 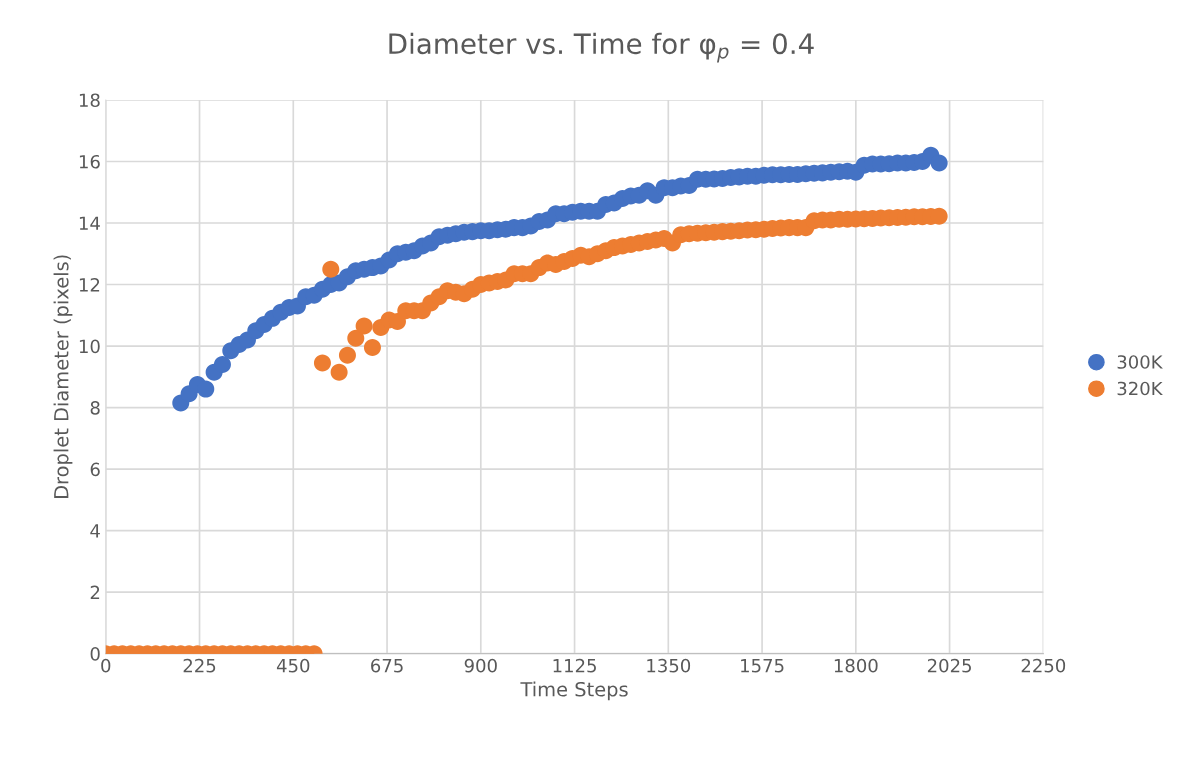 I want to click on x-tick-label: 1800, so click(x=856, y=665).